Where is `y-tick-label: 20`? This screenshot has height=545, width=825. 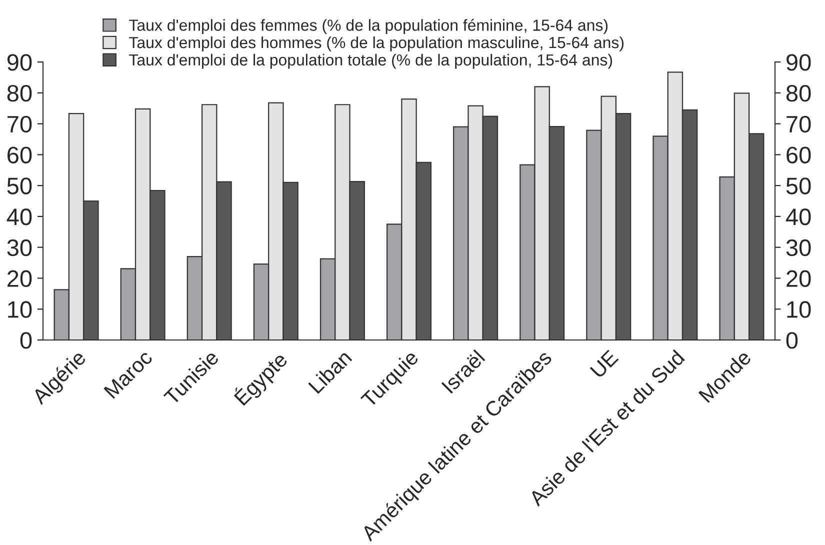 y-tick-label: 20 is located at coordinates (20, 279).